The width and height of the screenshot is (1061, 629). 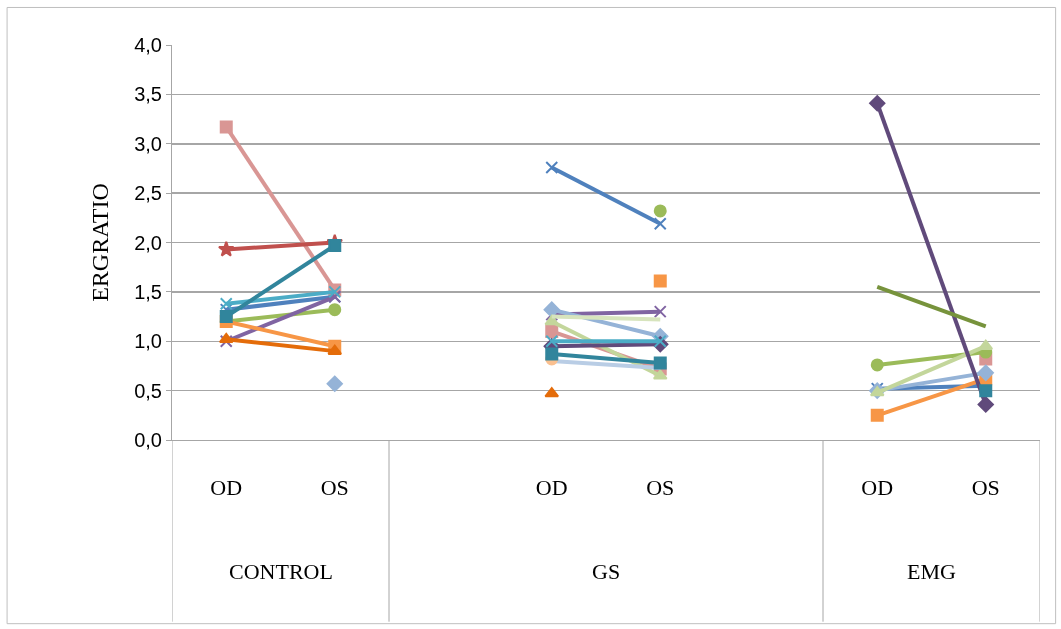 I want to click on y-axis-title: ERGRATIO, so click(x=100, y=242).